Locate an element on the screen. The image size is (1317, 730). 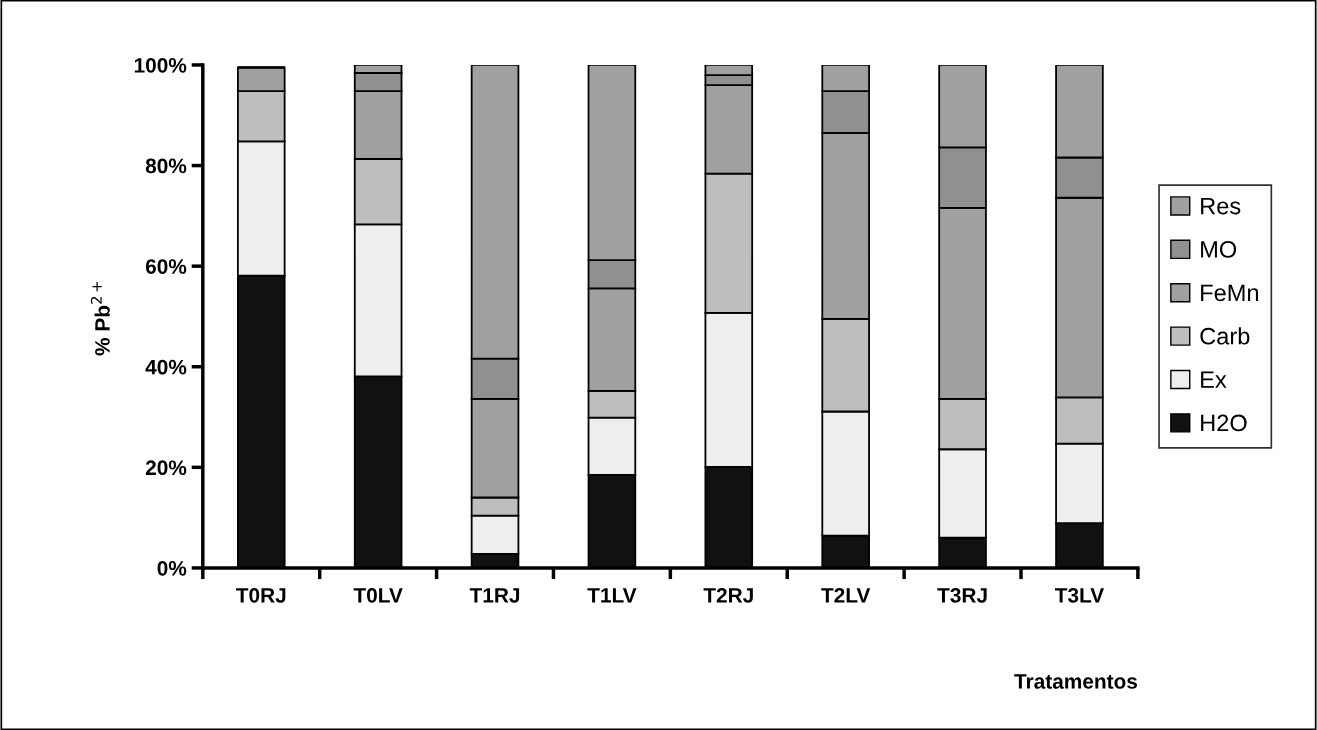
x-tick-label: T0LV is located at coordinates (378, 595).